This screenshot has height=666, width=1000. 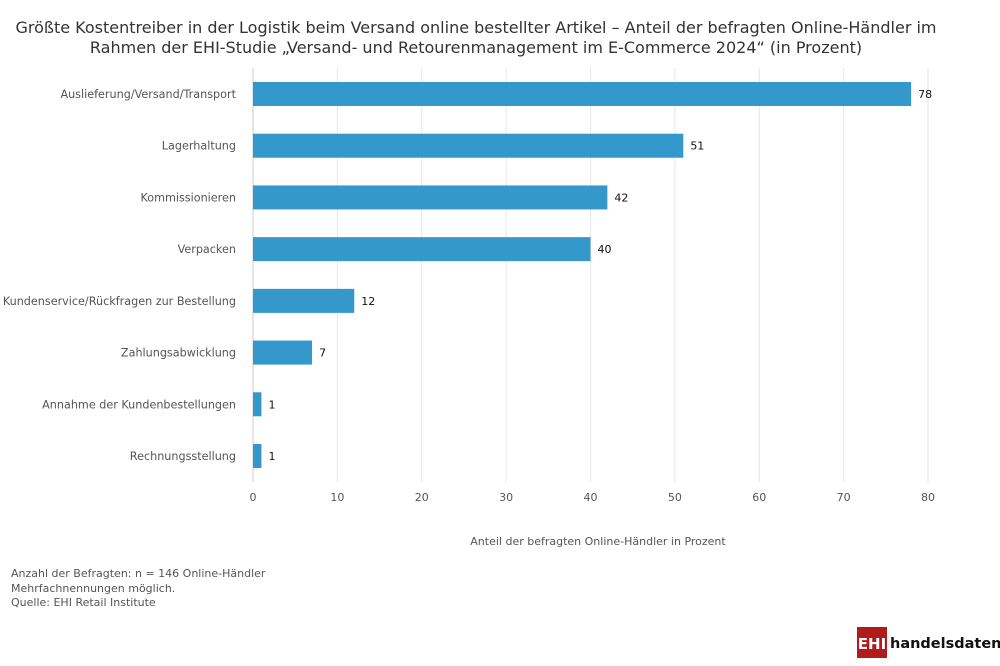 What do you see at coordinates (844, 497) in the screenshot?
I see `x-tick-label: 70` at bounding box center [844, 497].